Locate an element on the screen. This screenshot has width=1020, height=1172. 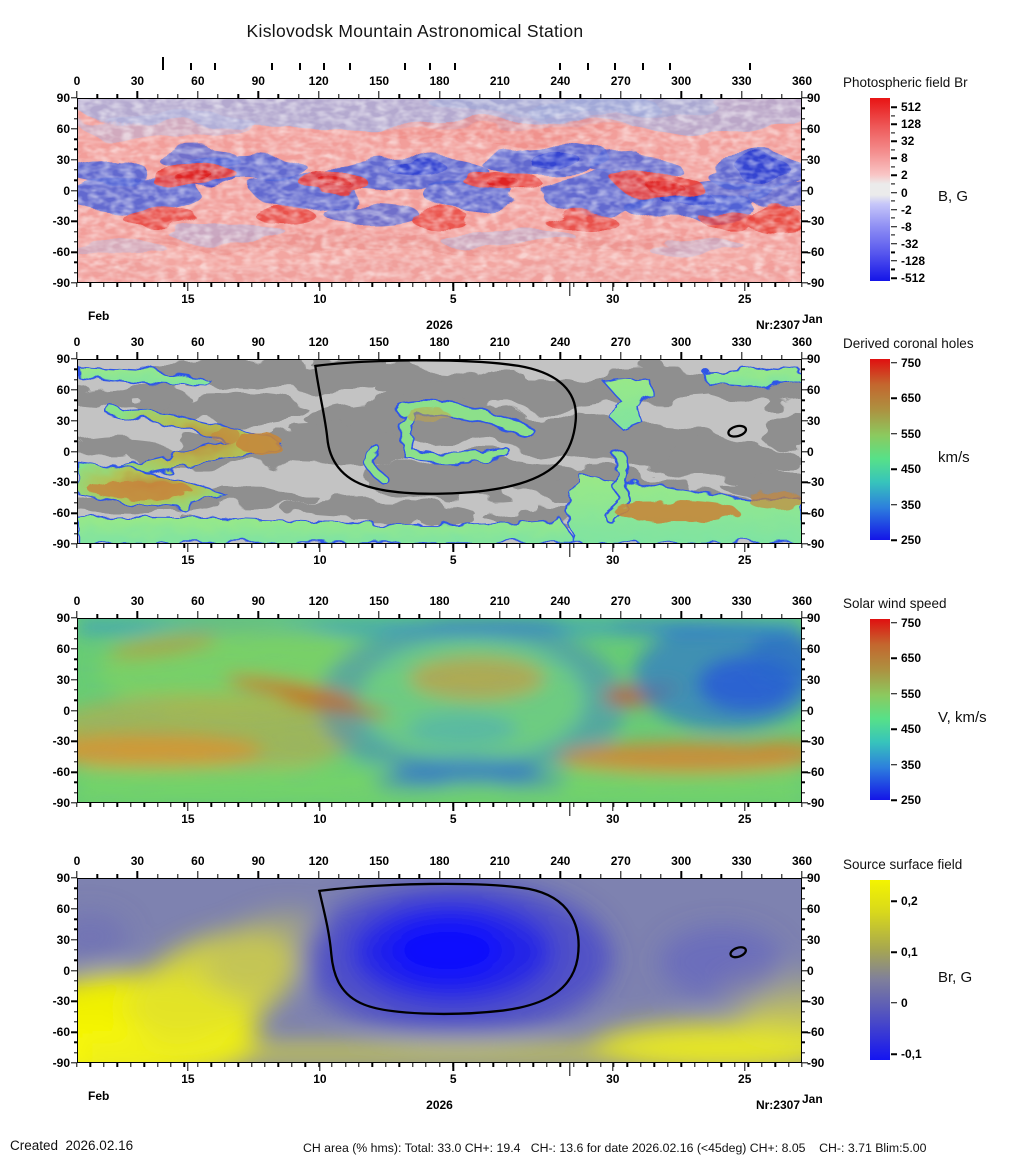
observation-tick is located at coordinates (454, 66).